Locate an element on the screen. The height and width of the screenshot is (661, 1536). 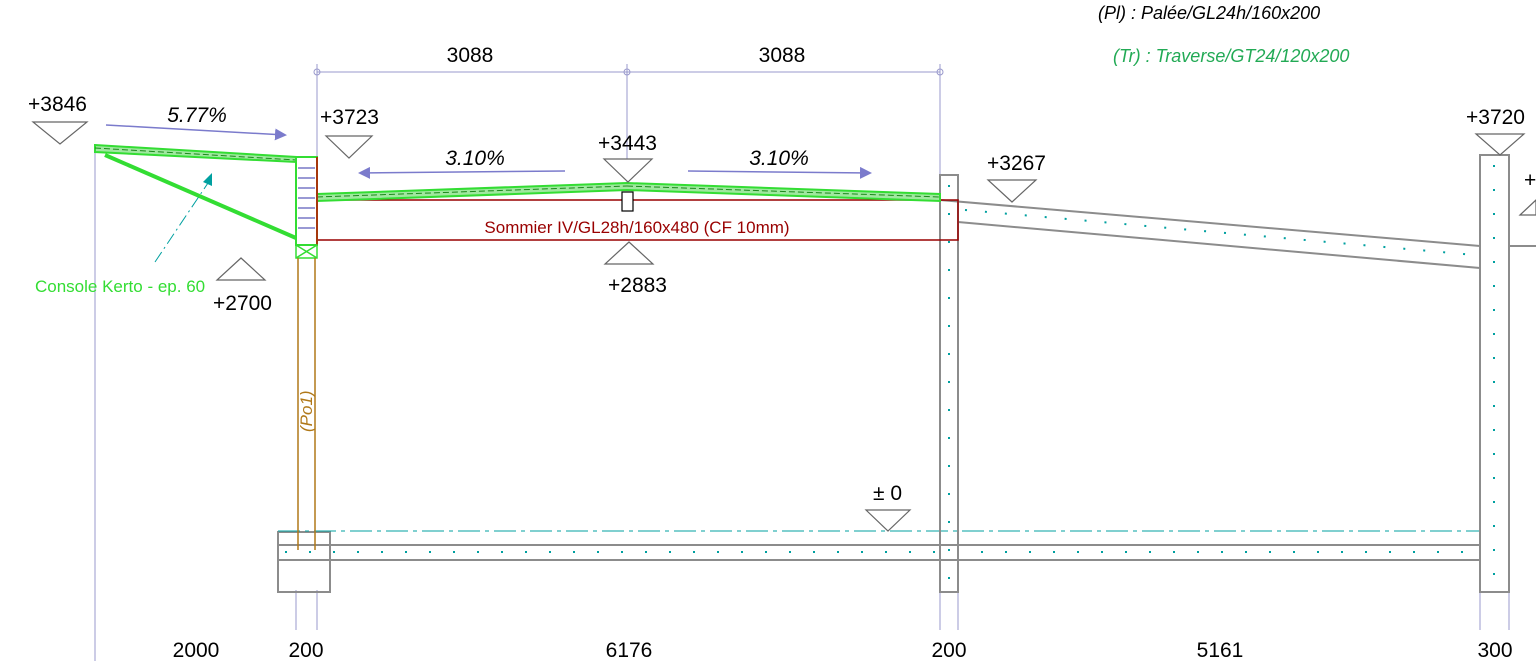
dimension-top-1: 3088 is located at coordinates (470, 55).